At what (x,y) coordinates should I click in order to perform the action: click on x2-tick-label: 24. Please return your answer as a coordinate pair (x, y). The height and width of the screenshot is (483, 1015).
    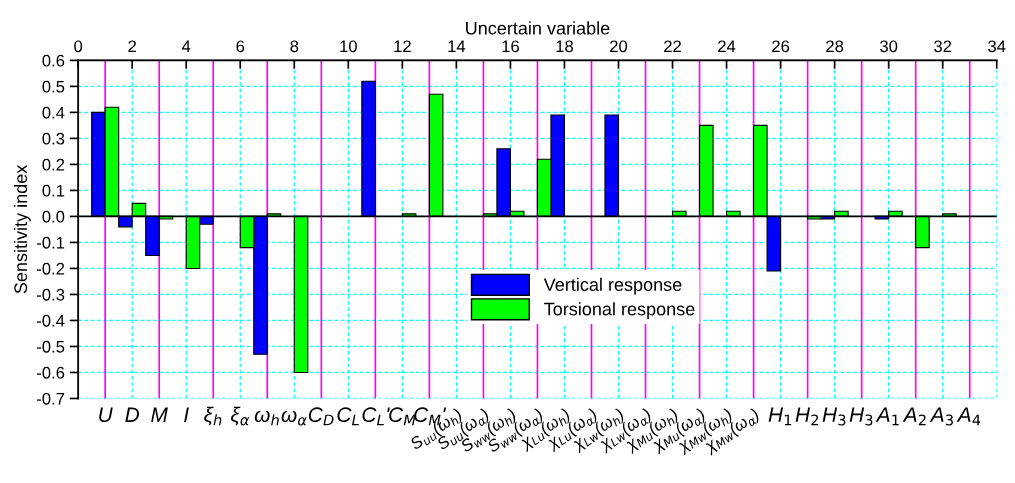
    Looking at the image, I should click on (727, 46).